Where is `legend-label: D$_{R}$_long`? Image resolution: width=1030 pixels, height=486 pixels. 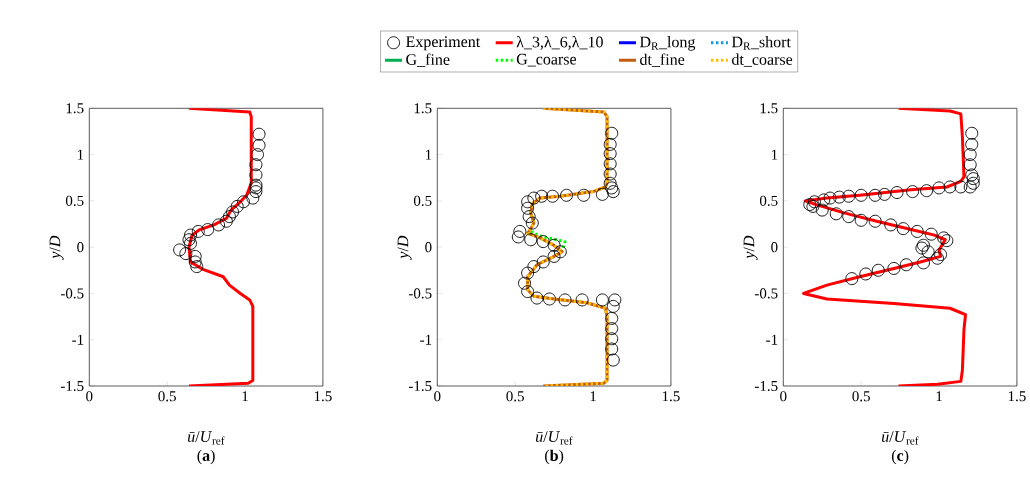
legend-label: D$_{R}$_long is located at coordinates (667, 43).